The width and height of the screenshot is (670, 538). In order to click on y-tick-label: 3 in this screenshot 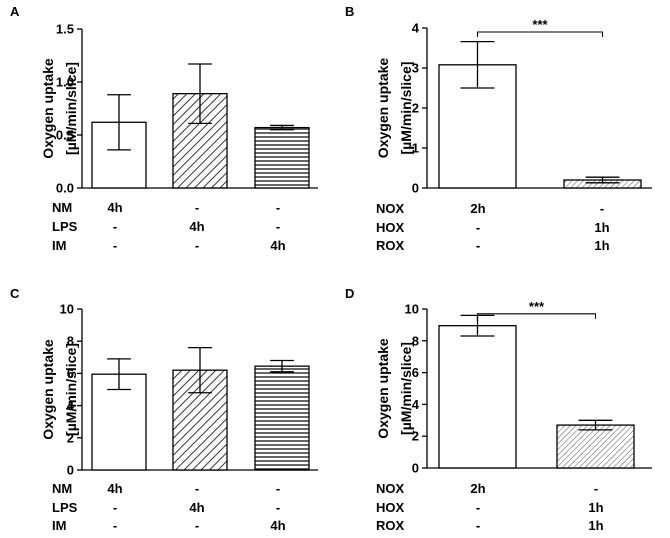, I will do `click(415, 68)`.